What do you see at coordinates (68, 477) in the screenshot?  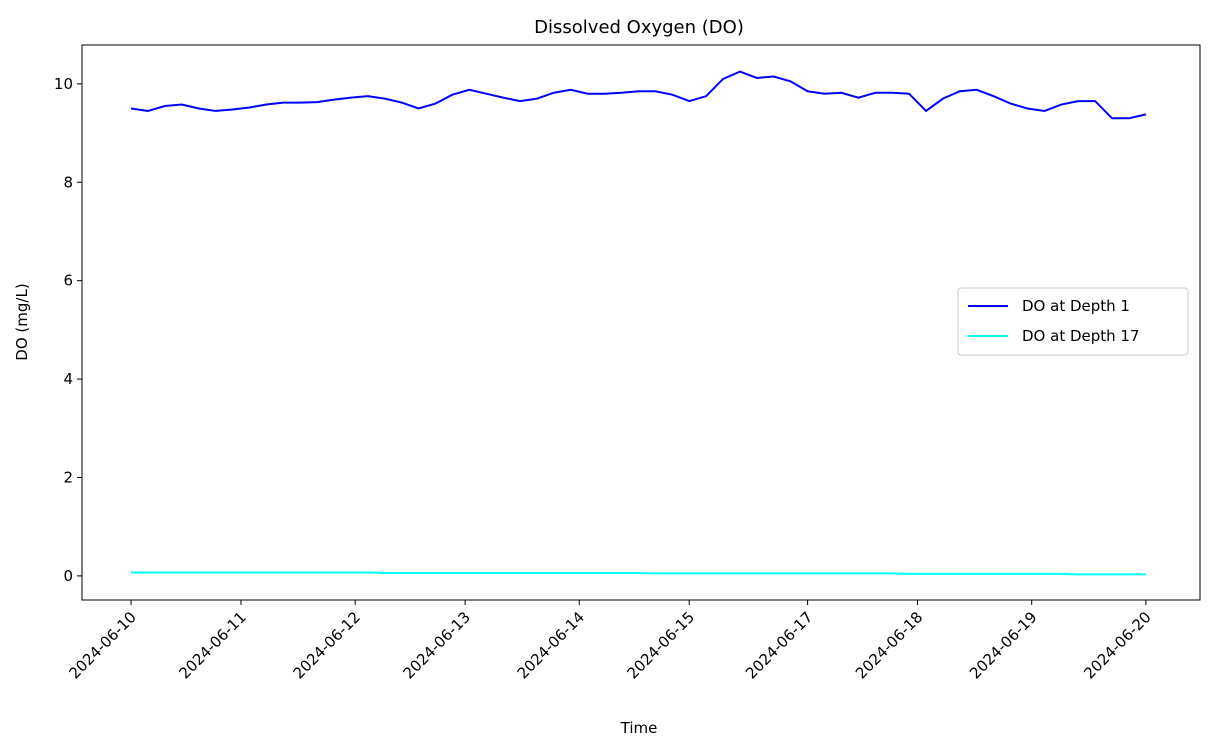 I see `y-tick-label: 2` at bounding box center [68, 477].